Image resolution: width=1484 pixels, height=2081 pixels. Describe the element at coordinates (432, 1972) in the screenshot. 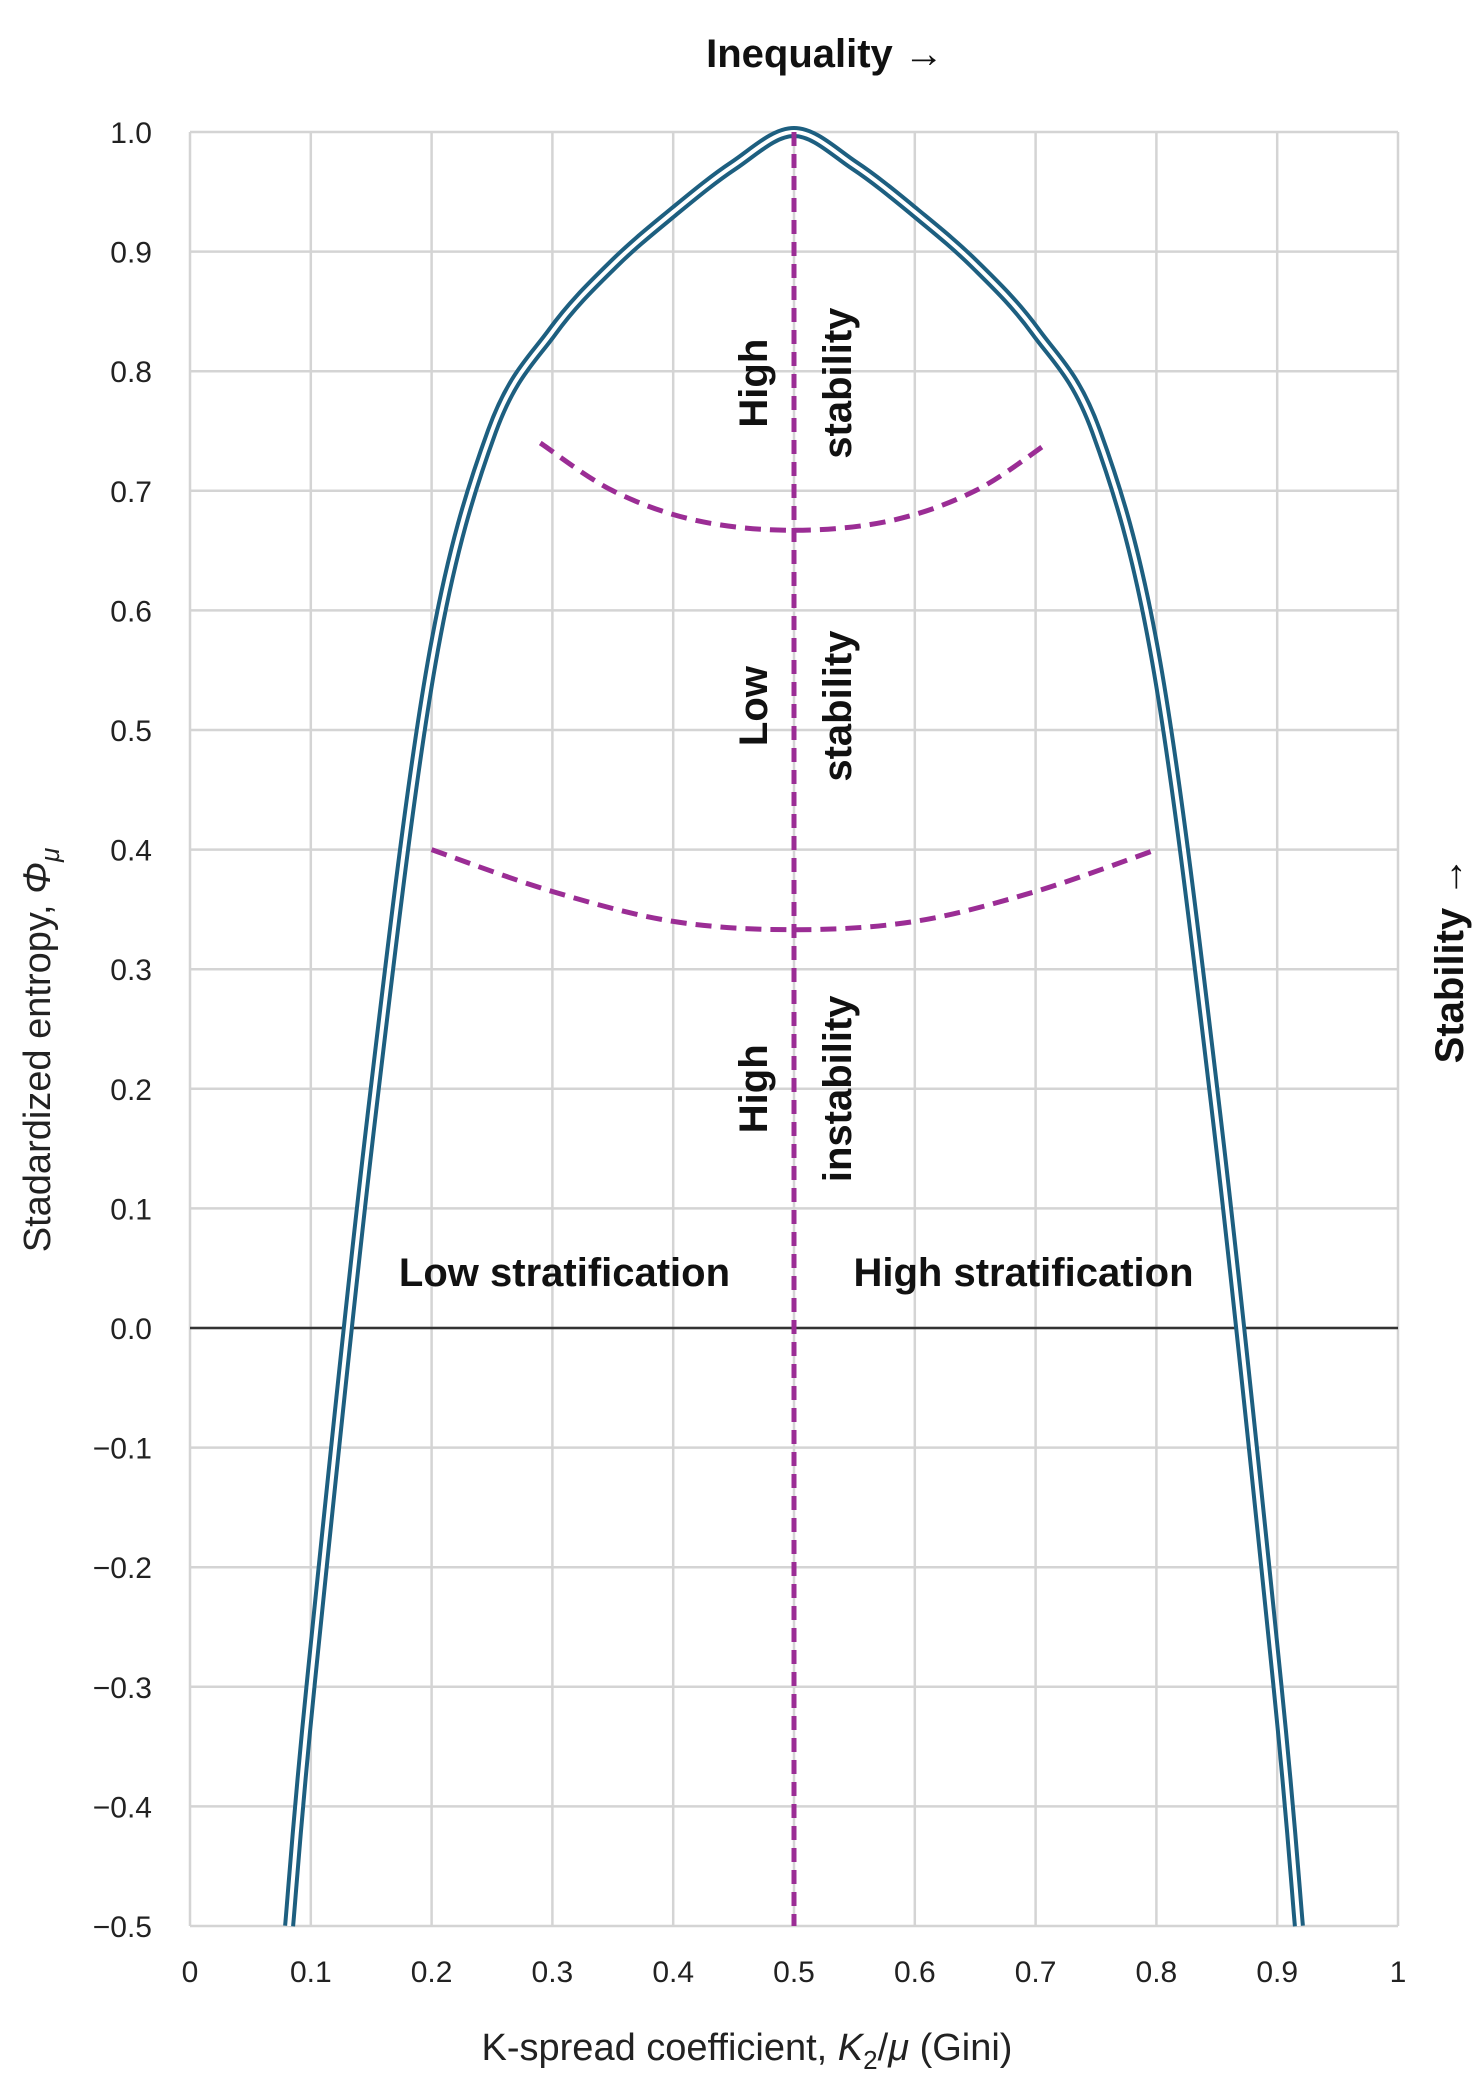

I see `x-tick-label: 0.2` at that location.